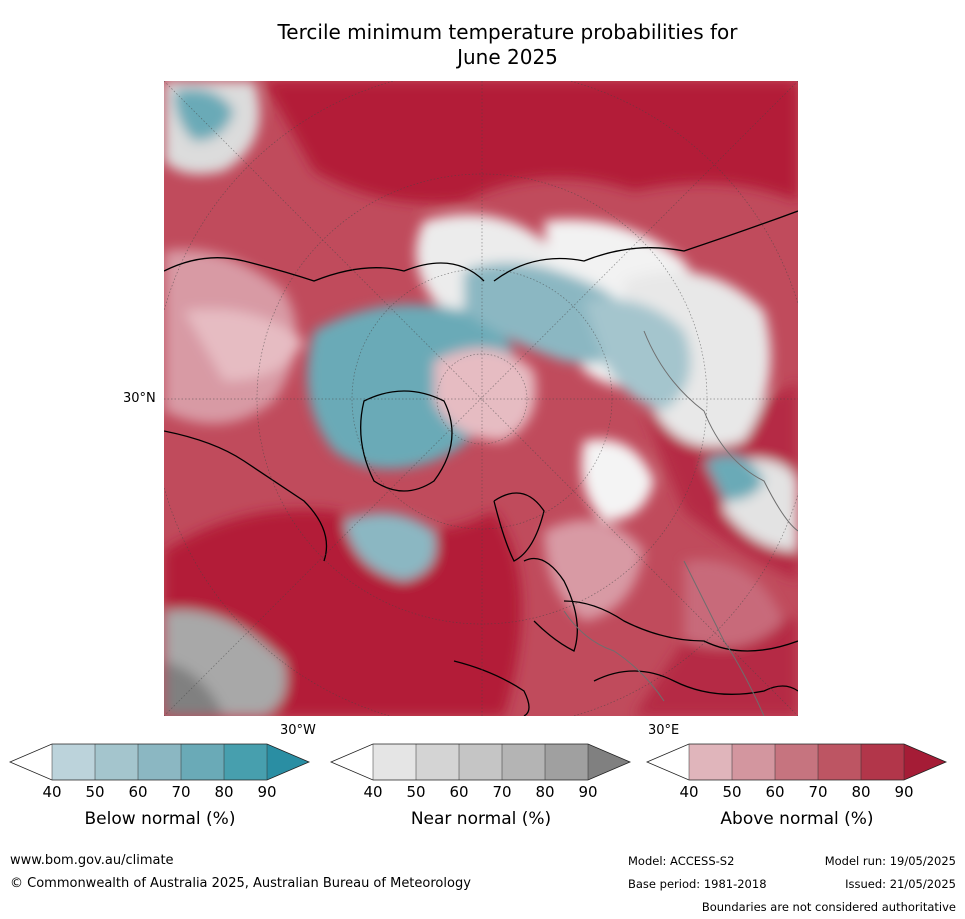 The width and height of the screenshot is (965, 919). What do you see at coordinates (861, 792) in the screenshot?
I see `legend-tick-above-normal: 80` at bounding box center [861, 792].